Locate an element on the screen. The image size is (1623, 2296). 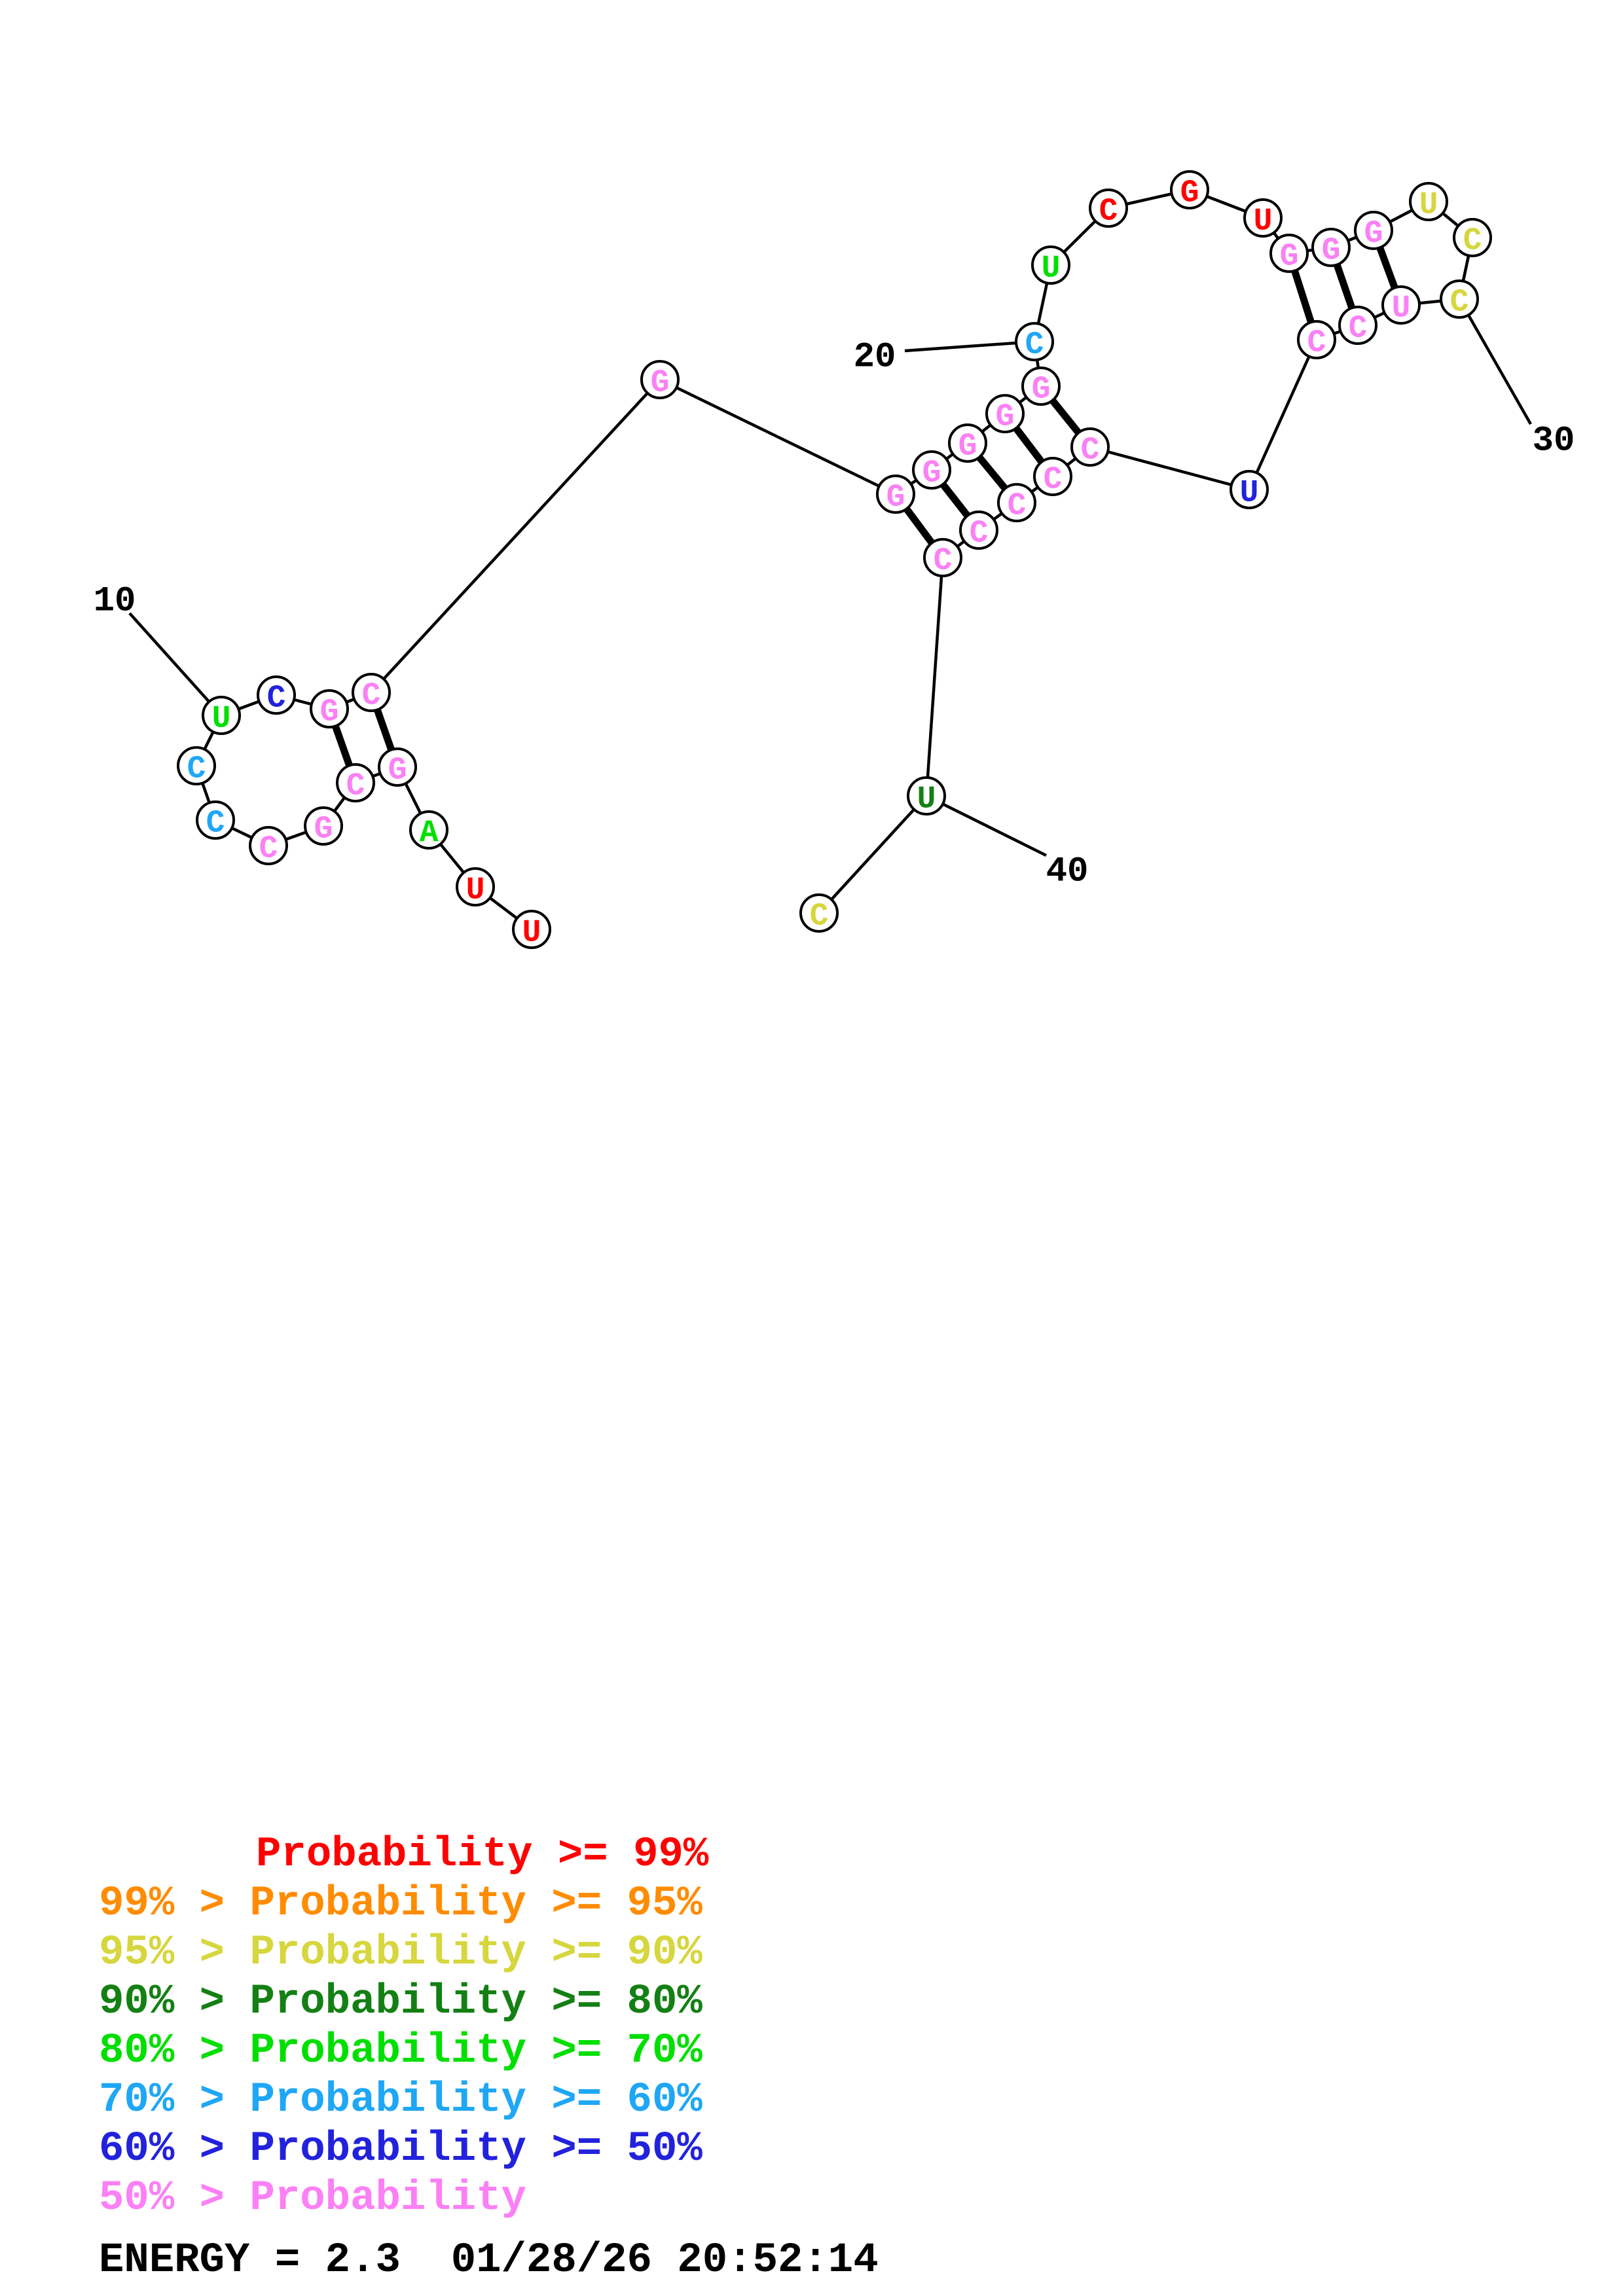
position-label: 20 is located at coordinates (875, 357).